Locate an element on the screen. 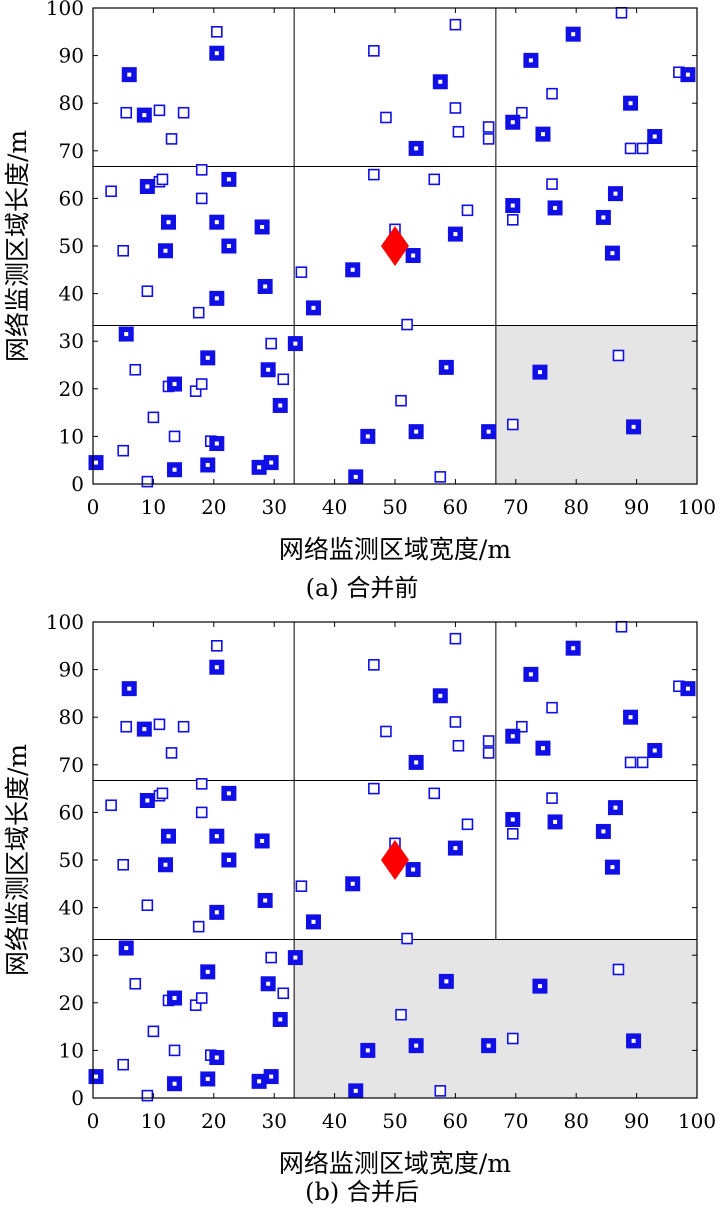 The image size is (724, 1211). shaded-region-layer is located at coordinates (596, 404).